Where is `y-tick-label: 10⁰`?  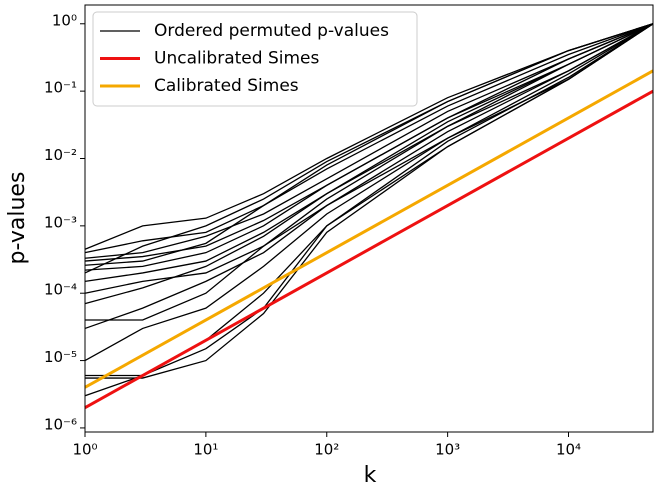 y-tick-label: 10⁰ is located at coordinates (64, 20).